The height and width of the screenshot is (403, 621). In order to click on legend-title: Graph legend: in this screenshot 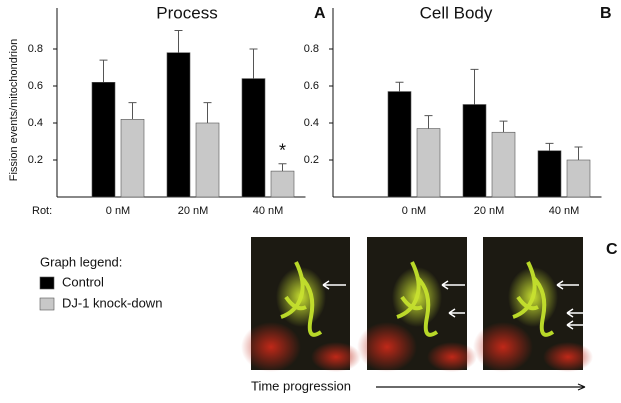, I will do `click(81, 261)`.